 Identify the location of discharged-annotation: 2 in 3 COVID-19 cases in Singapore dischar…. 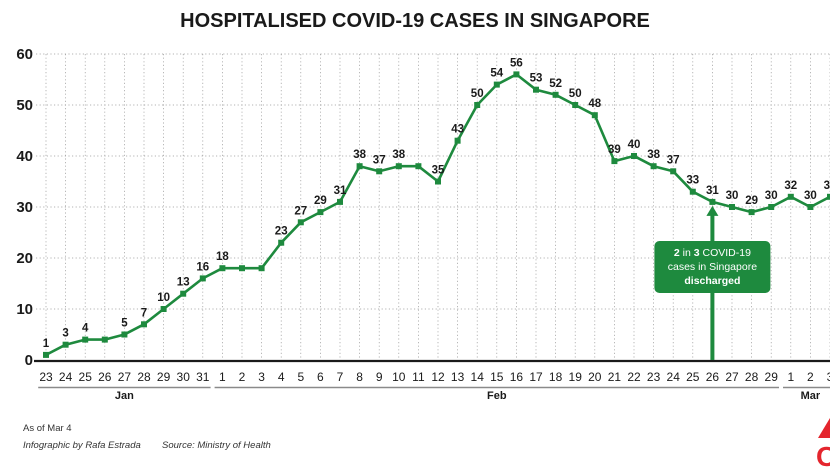
(712, 282).